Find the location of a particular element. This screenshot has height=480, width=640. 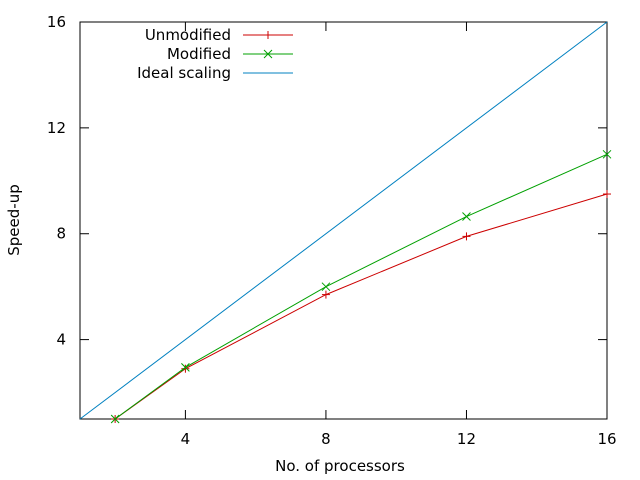

legend-label-modified: Modified is located at coordinates (199, 54).